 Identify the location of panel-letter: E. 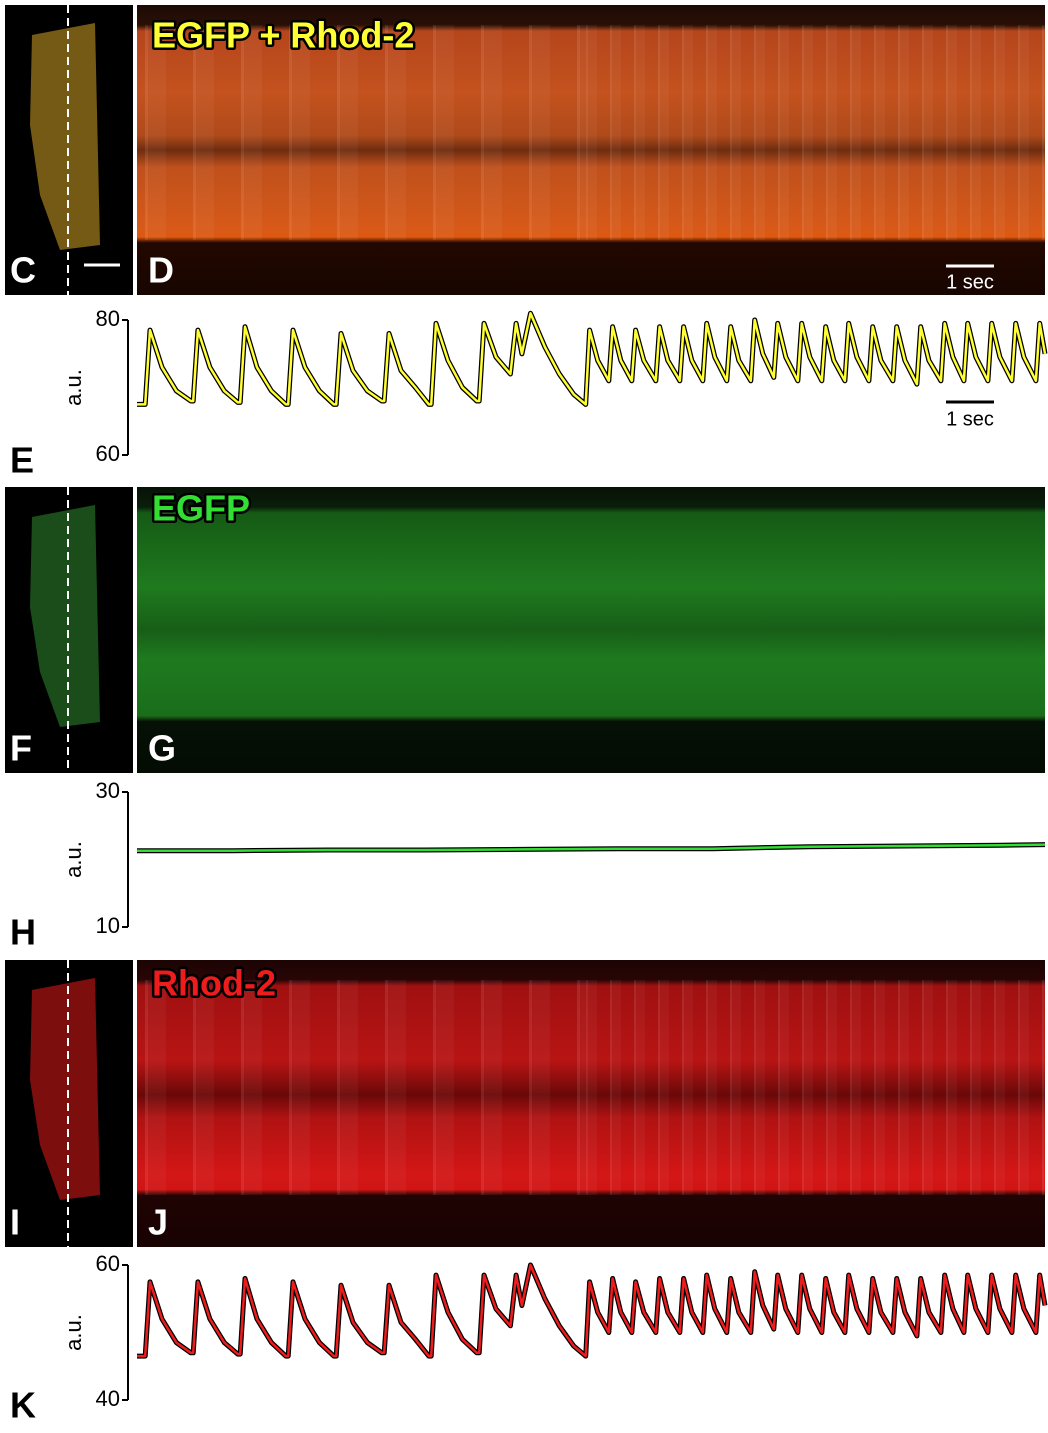
(22, 460).